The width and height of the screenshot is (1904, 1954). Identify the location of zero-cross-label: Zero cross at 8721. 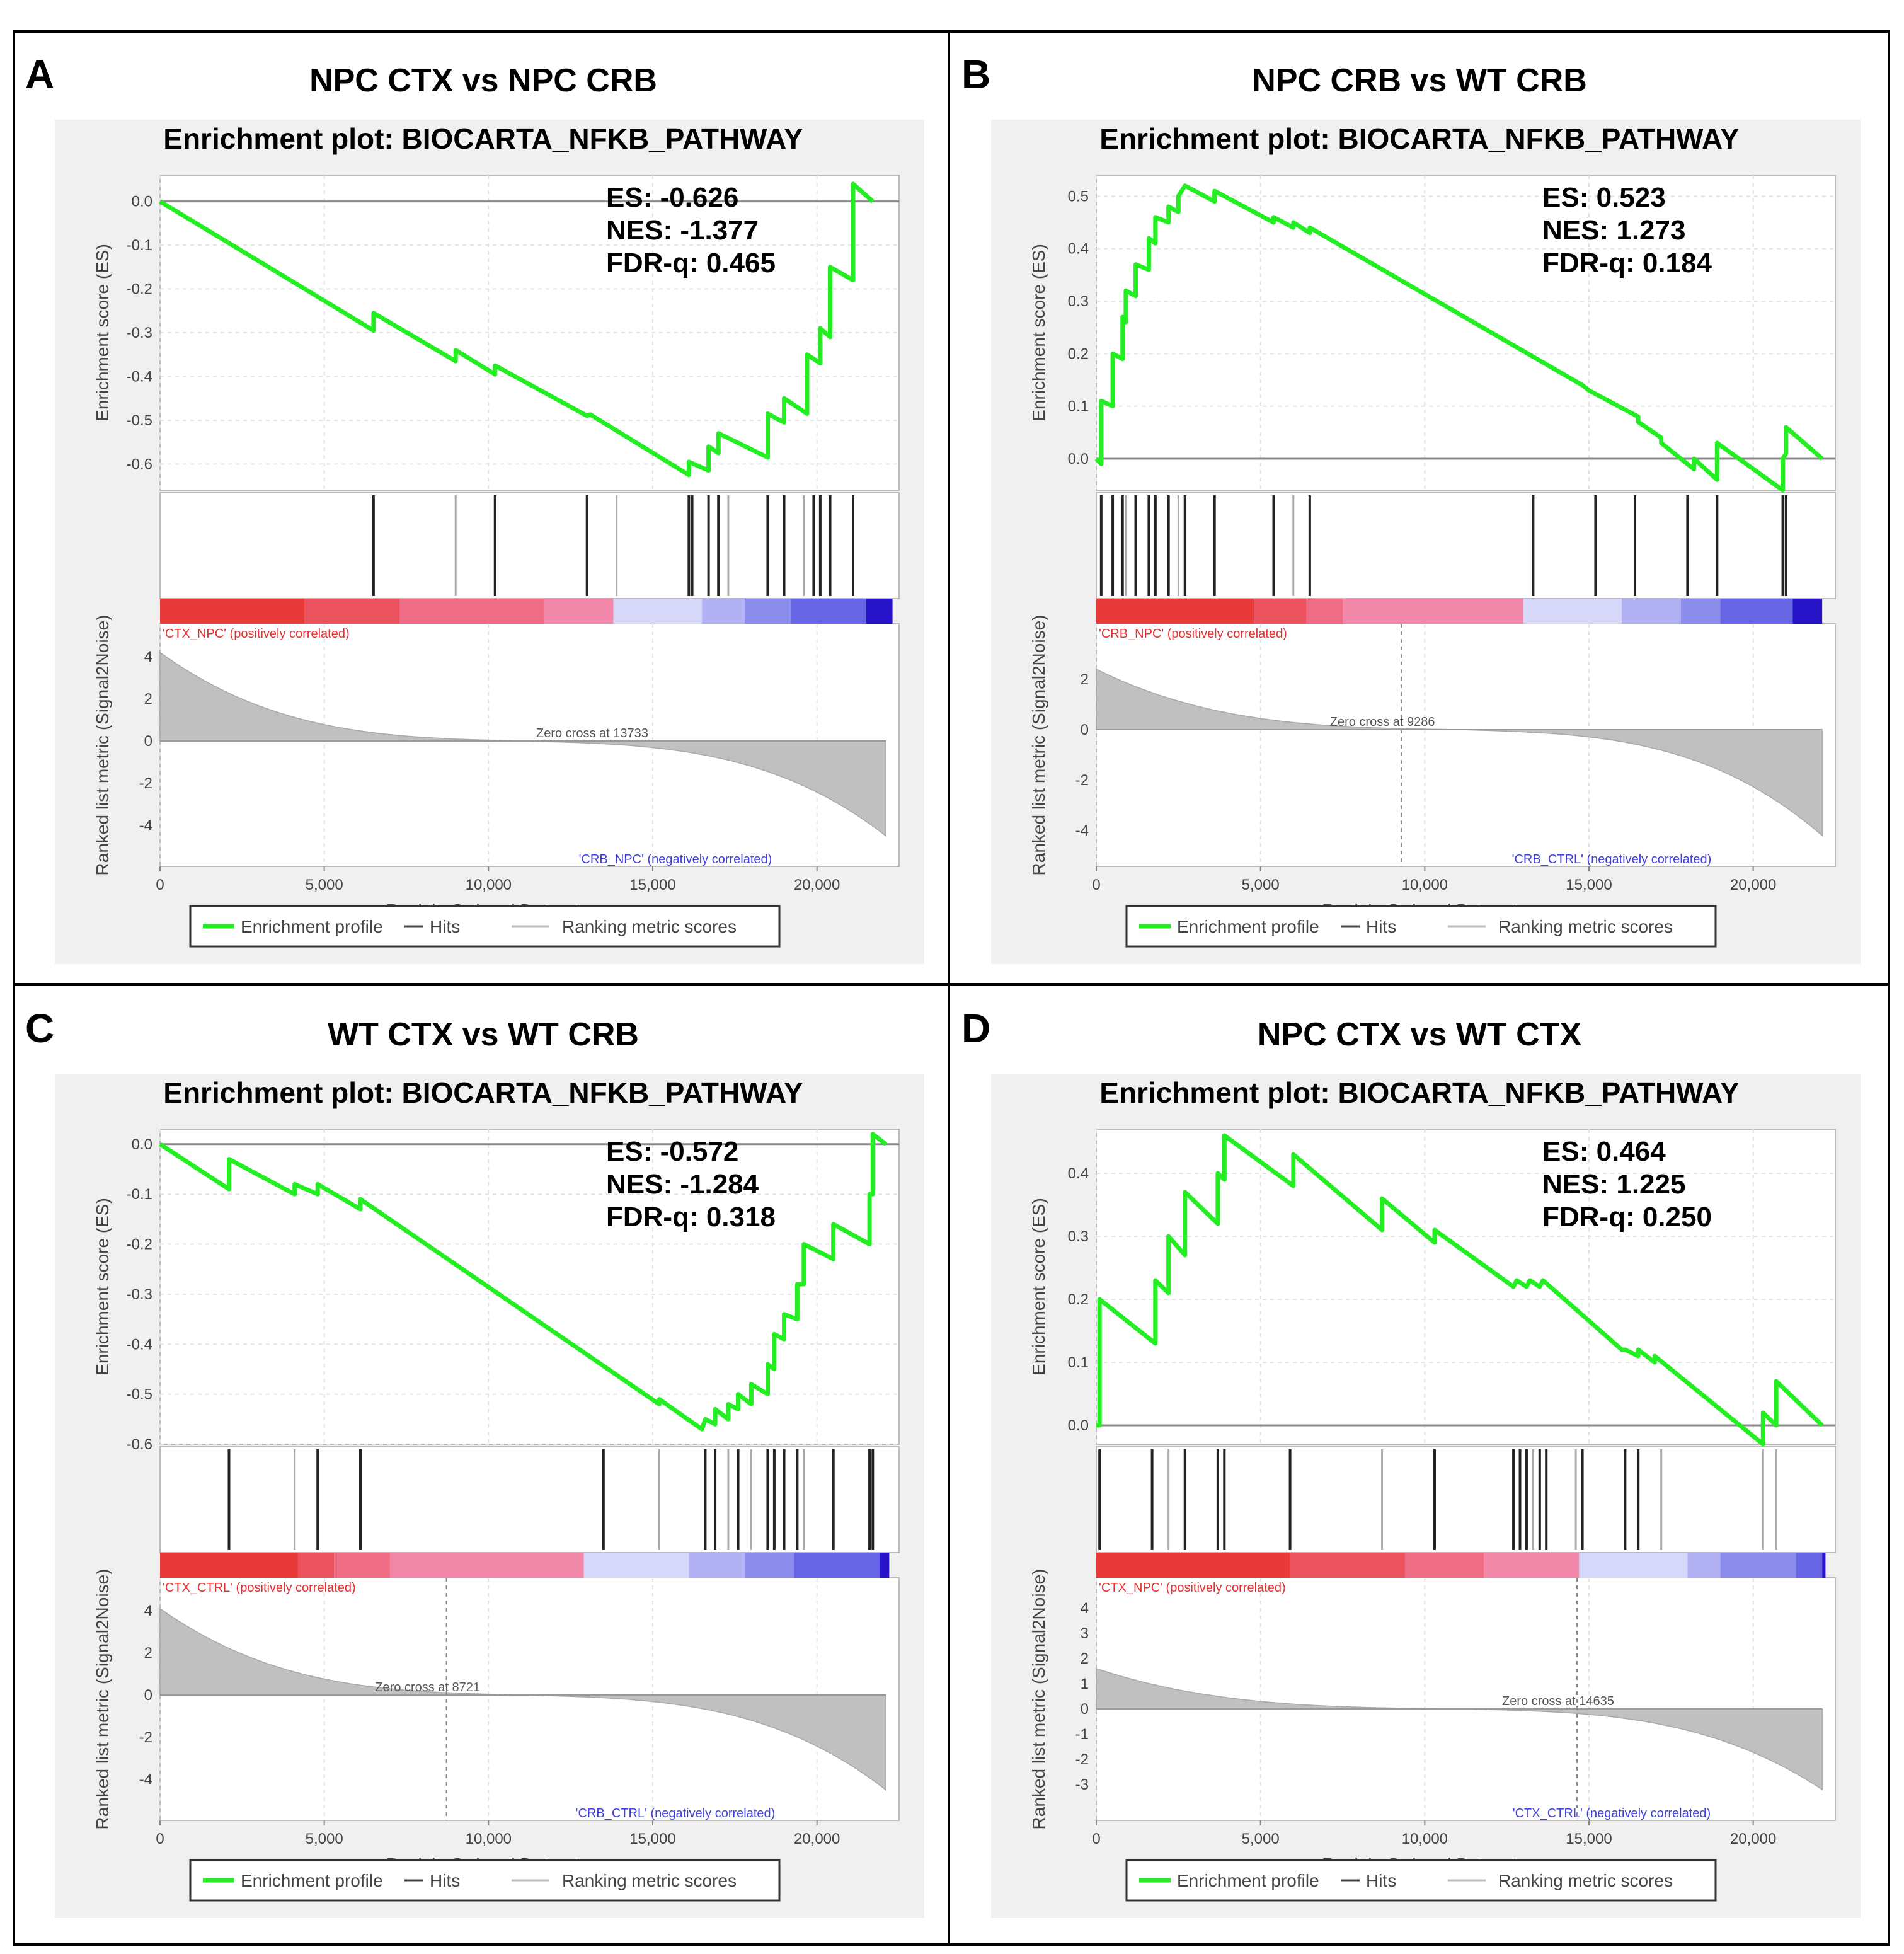
(427, 1687).